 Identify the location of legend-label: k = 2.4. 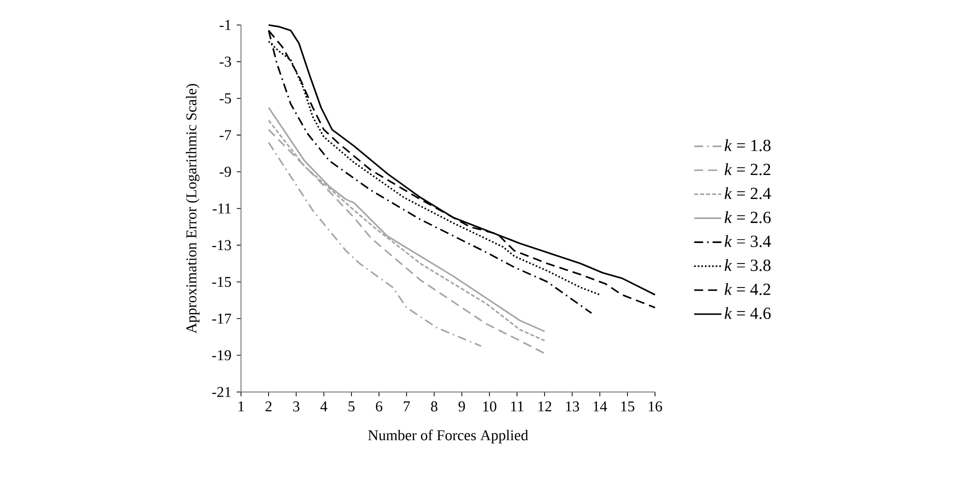
(747, 193).